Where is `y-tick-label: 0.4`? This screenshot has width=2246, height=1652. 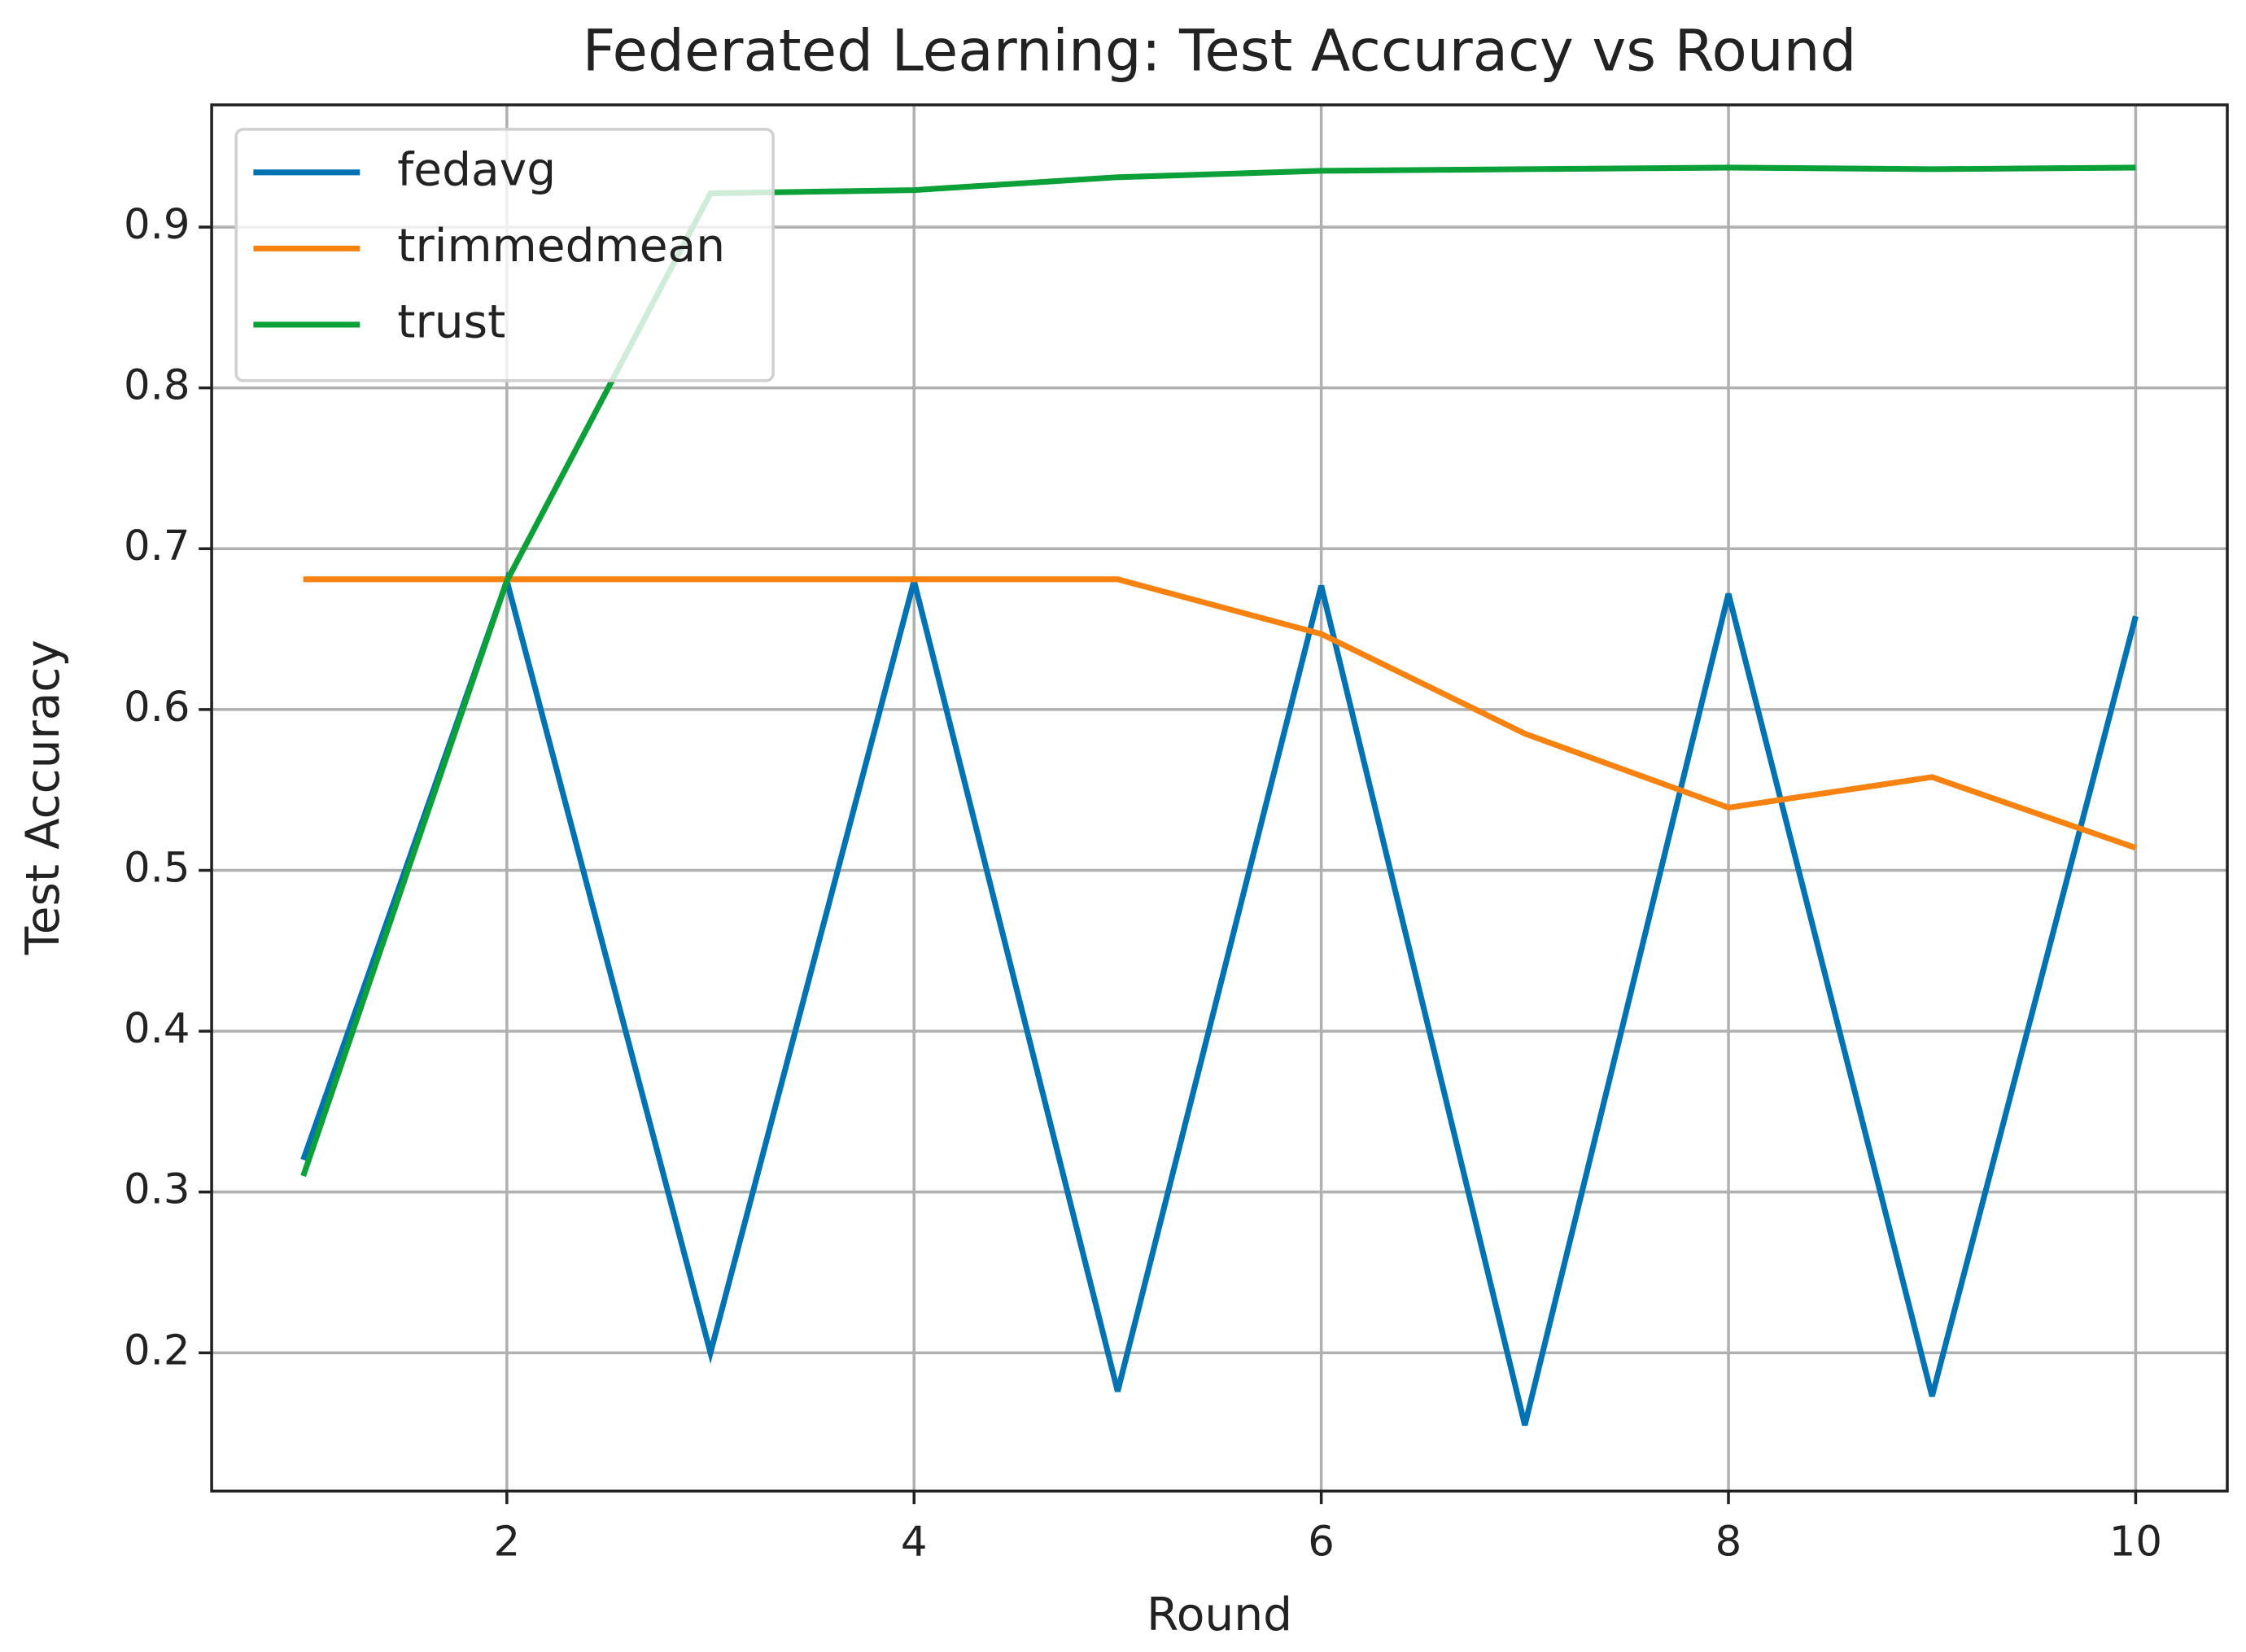 y-tick-label: 0.4 is located at coordinates (157, 1028).